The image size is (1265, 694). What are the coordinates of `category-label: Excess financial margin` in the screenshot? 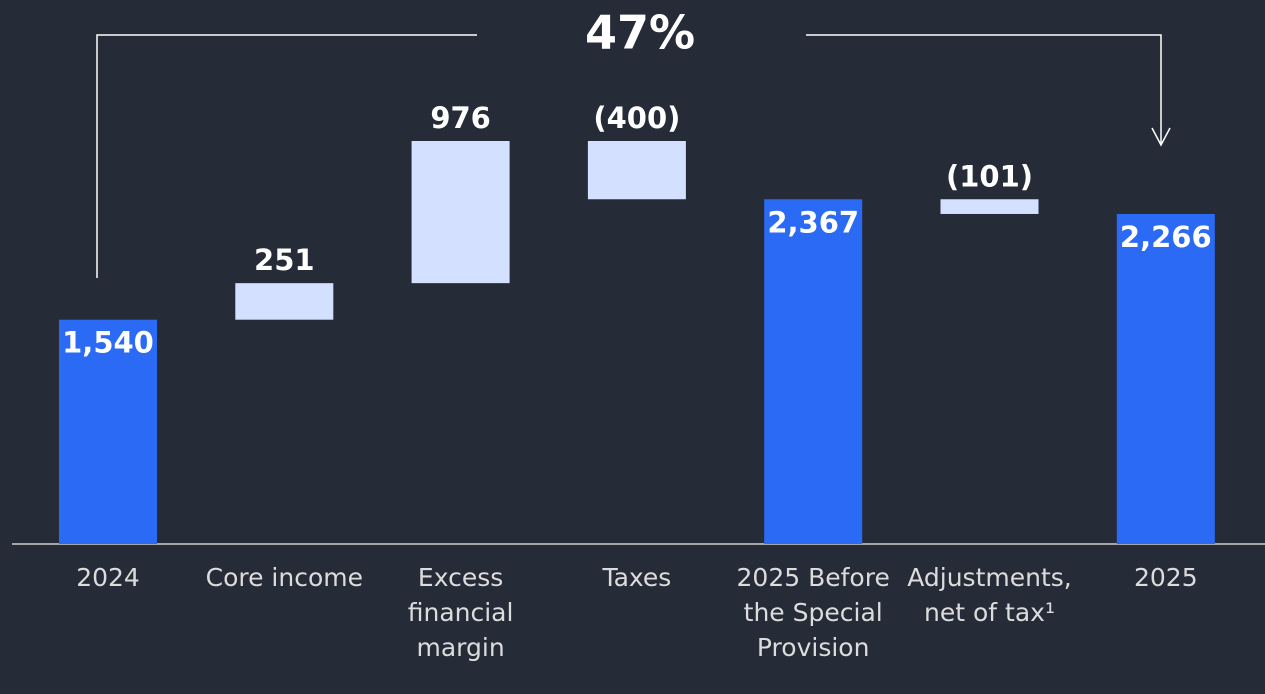 It's located at (460, 612).